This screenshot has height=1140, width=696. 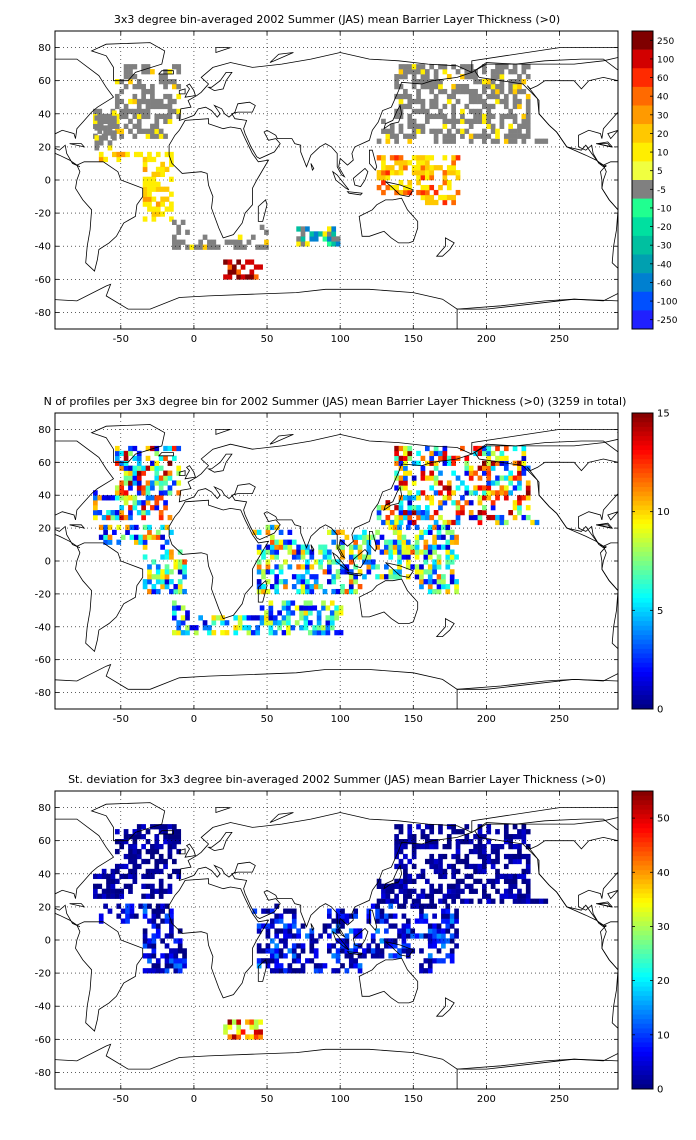 I want to click on x-tick-label: -50, so click(x=121, y=1099).